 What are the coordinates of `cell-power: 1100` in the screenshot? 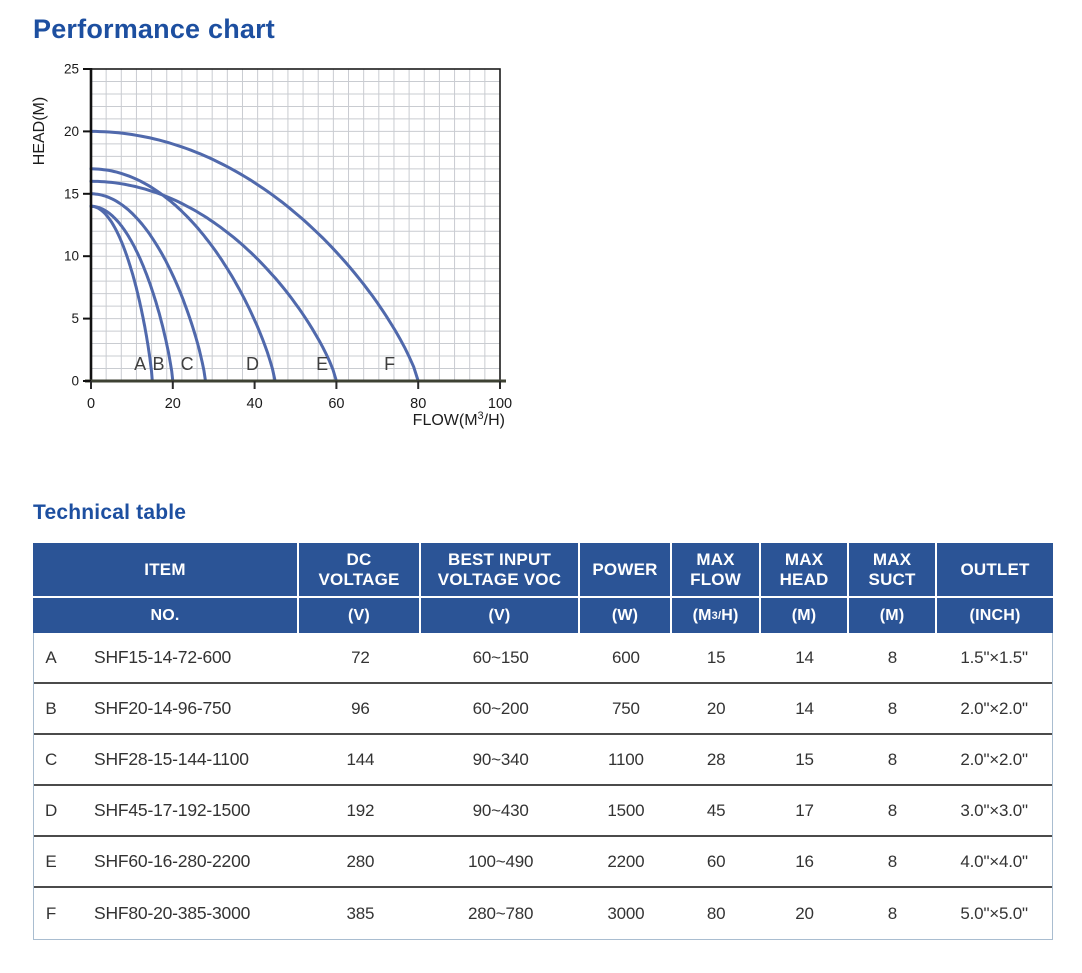 It's located at (625, 759).